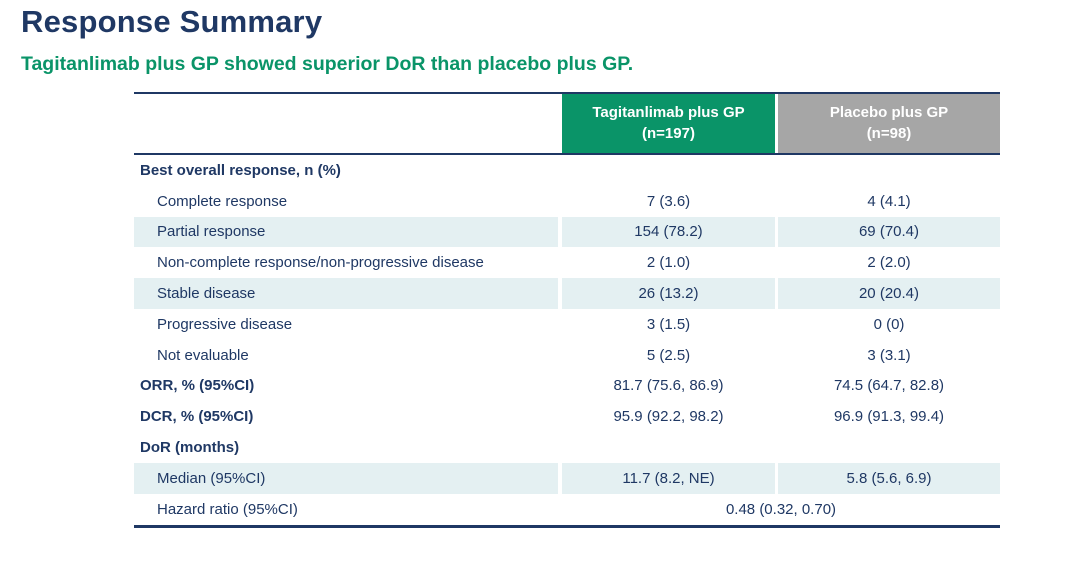 This screenshot has height=570, width=1080. What do you see at coordinates (197, 386) in the screenshot?
I see `row-label: ORR, % (95%CI)` at bounding box center [197, 386].